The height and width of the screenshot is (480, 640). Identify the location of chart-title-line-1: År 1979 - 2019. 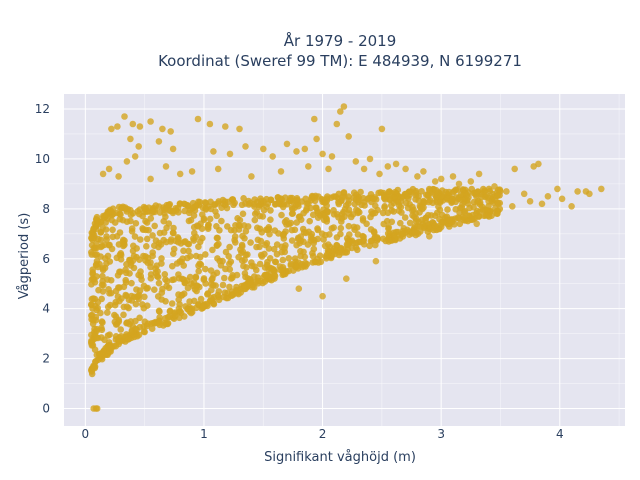
(340, 40).